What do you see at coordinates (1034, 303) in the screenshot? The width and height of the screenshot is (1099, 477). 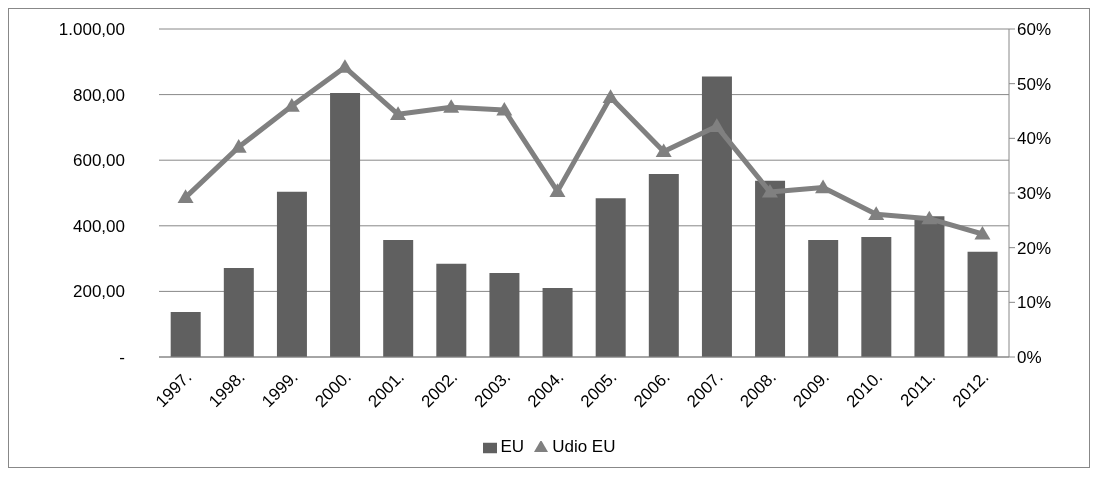 I see `y2-tick-label: 10%` at bounding box center [1034, 303].